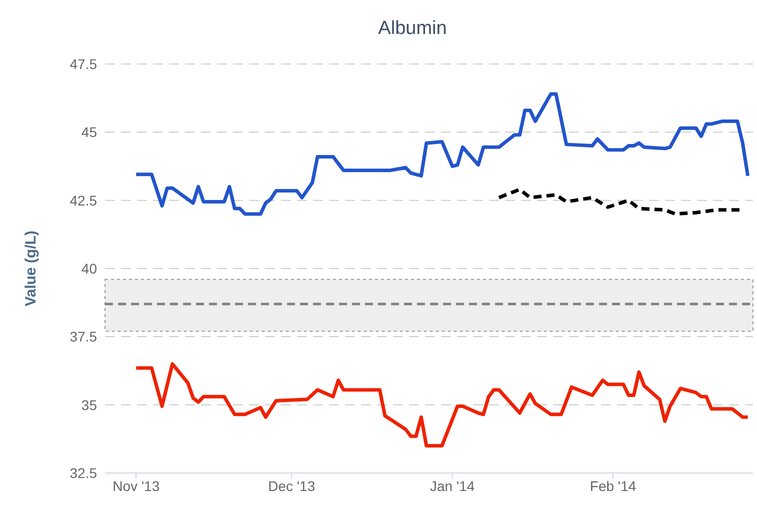 This screenshot has width=757, height=505. Describe the element at coordinates (136, 486) in the screenshot. I see `x-tick-label: Nov '13` at that location.